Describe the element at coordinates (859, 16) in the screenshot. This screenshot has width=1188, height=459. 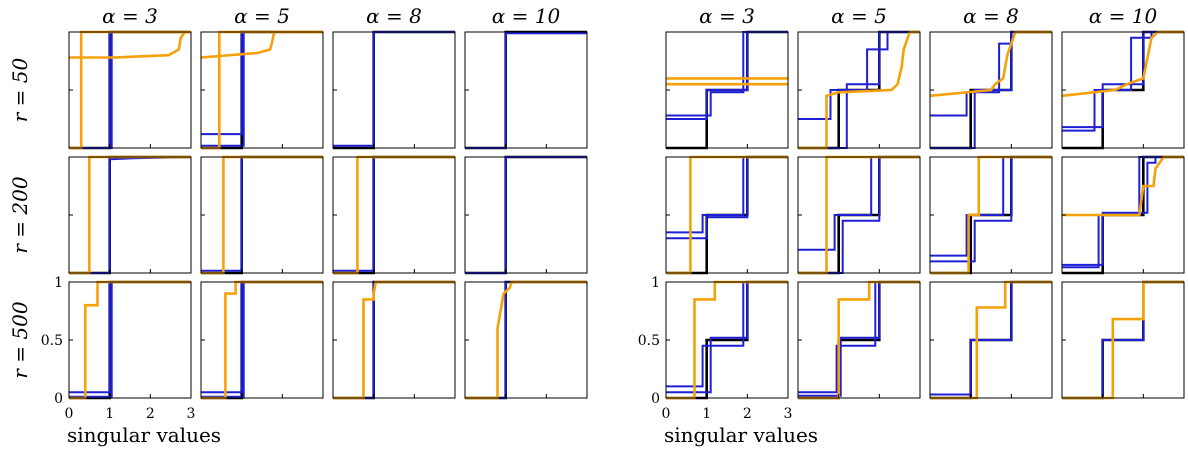
I see `column-title: α = 5` at that location.